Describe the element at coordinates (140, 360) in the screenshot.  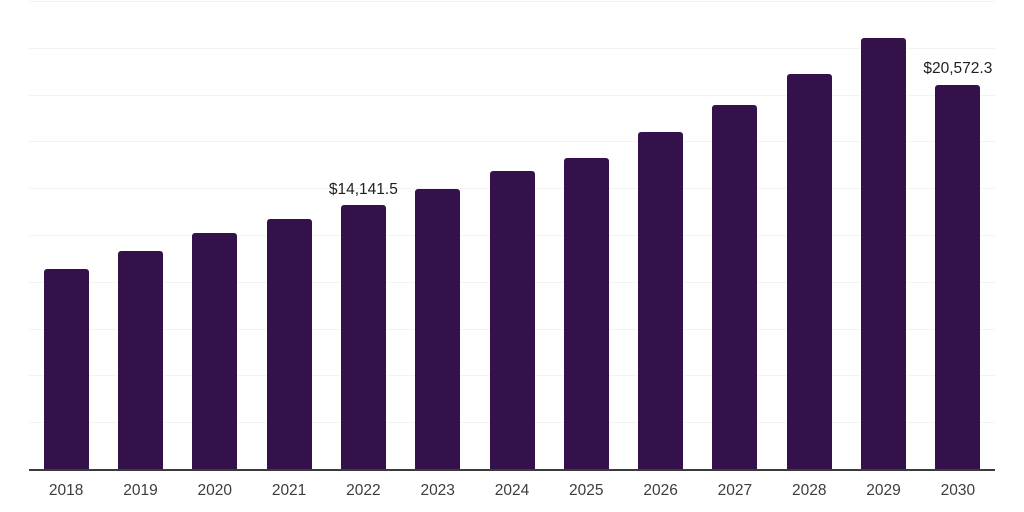
I see `bar-2019` at that location.